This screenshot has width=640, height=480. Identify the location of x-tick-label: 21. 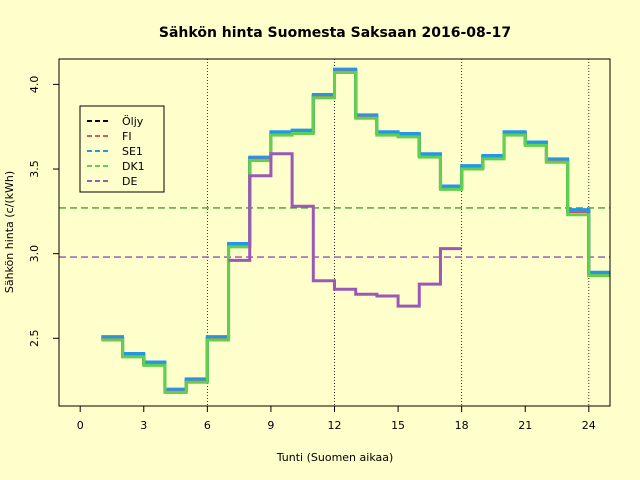
(525, 425).